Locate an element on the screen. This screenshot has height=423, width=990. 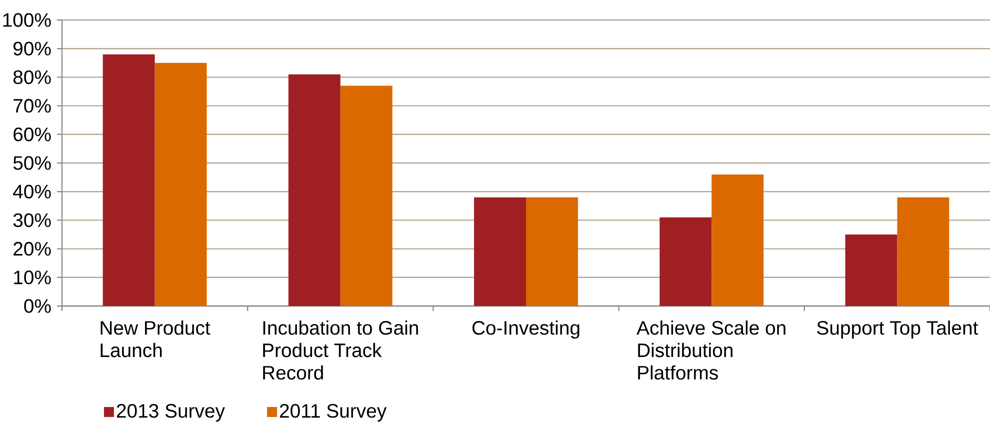
y-tick-label: 90% is located at coordinates (32, 49).